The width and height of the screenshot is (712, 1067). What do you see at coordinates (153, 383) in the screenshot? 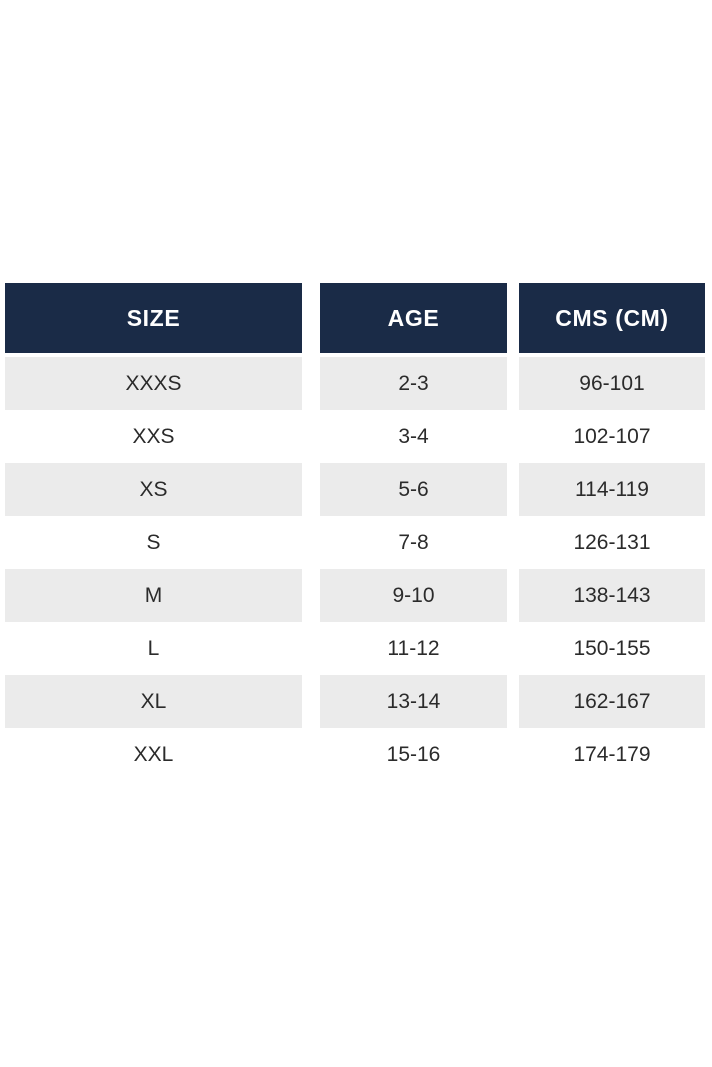
I see `size-cell: XXXS` at bounding box center [153, 383].